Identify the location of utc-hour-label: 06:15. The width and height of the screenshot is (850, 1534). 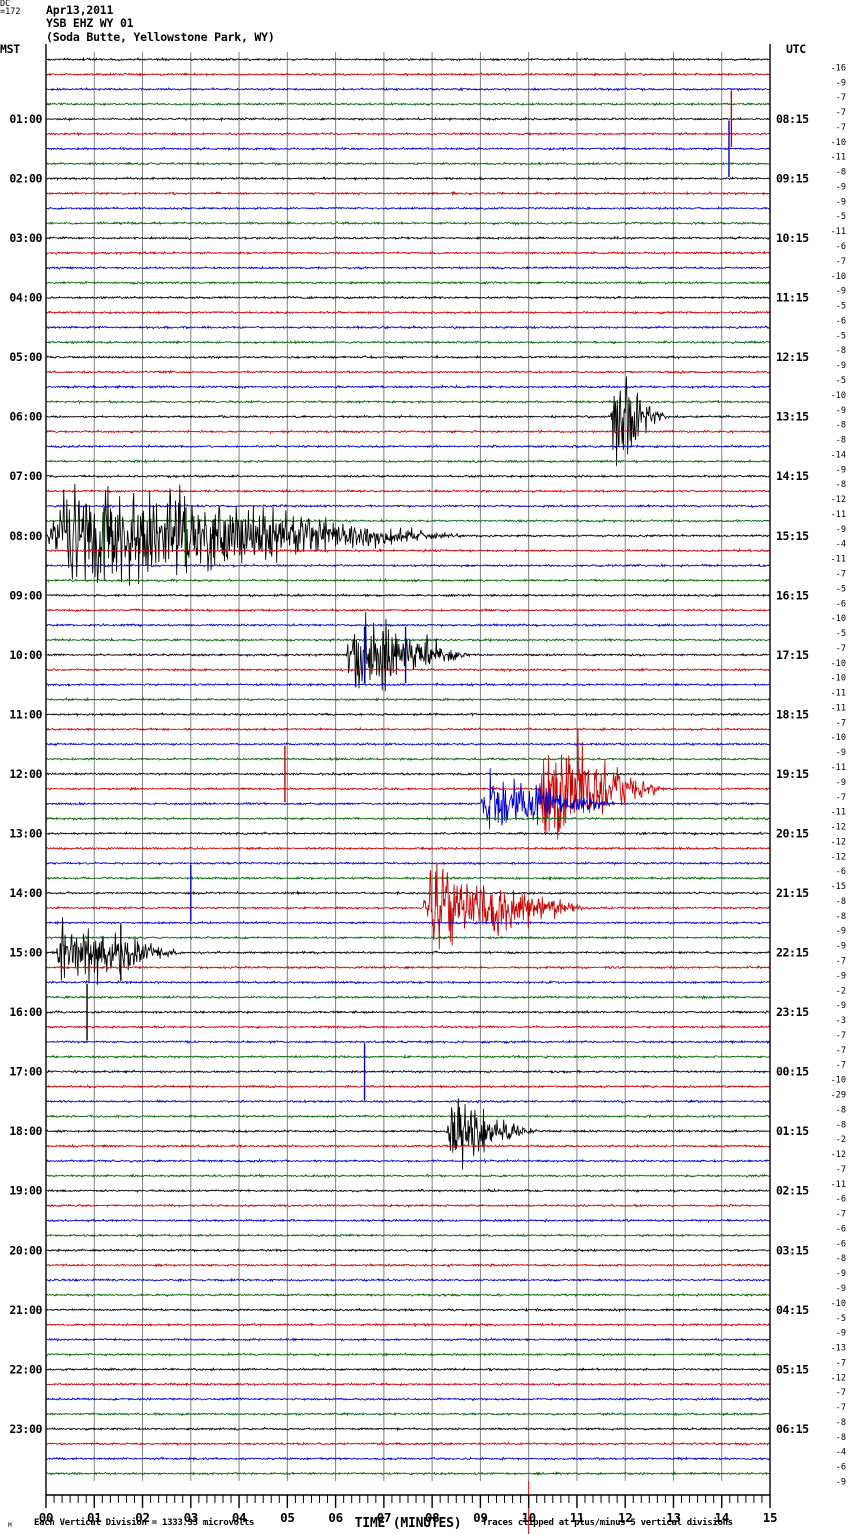
(792, 1429).